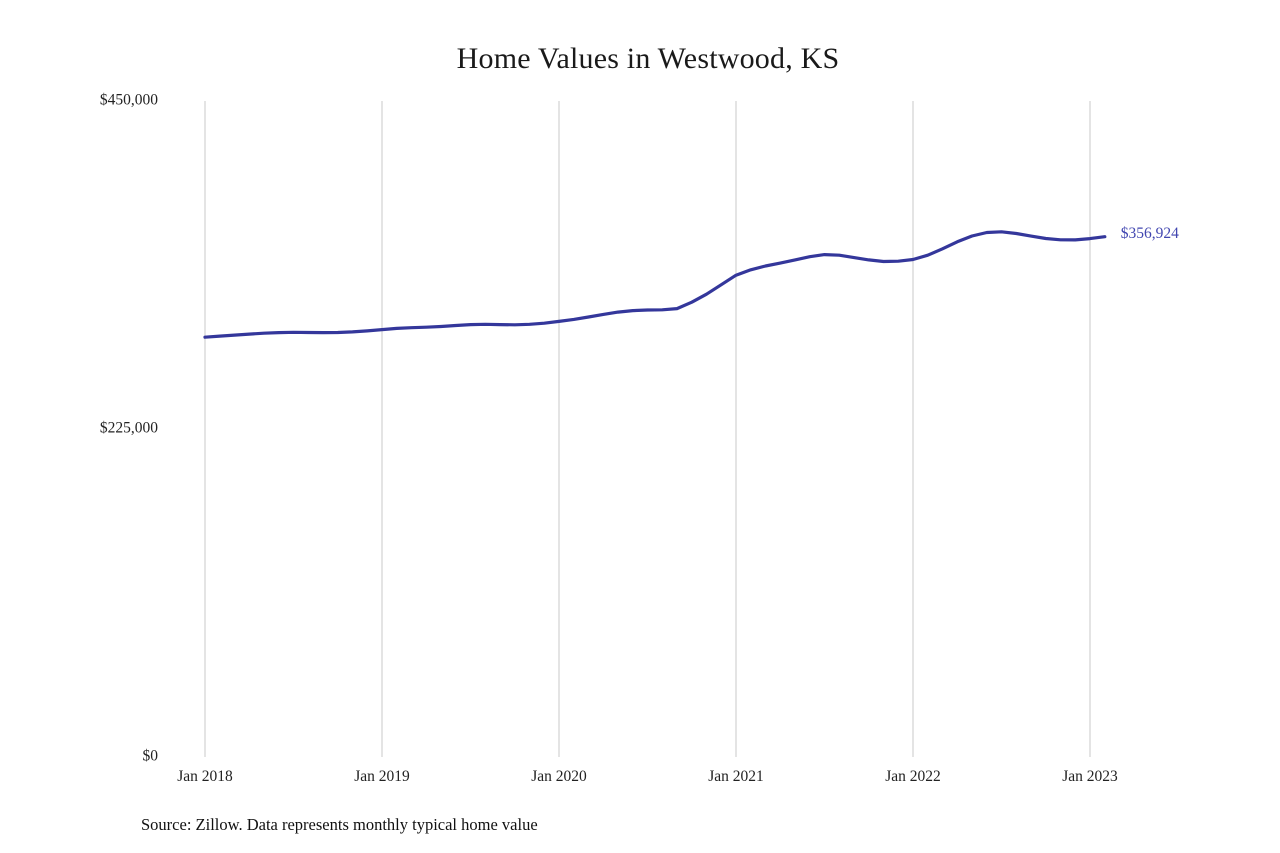 The image size is (1280, 853). What do you see at coordinates (129, 100) in the screenshot?
I see `y-axis-tick-label: $450,000` at bounding box center [129, 100].